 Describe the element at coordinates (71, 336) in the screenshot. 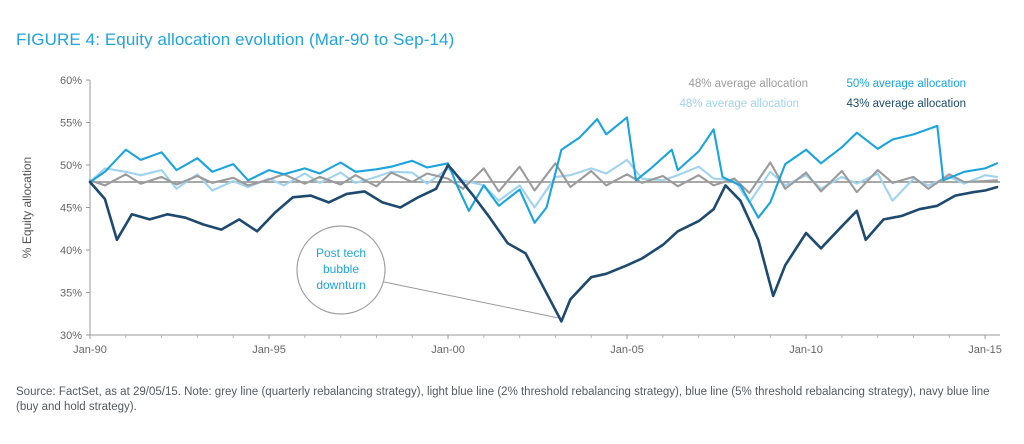

I see `y-tick-label: 30%` at that location.